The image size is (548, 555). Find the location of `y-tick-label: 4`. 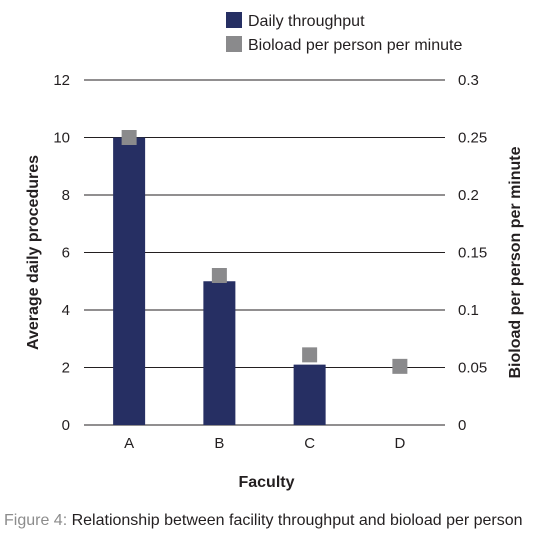

y-tick-label: 4 is located at coordinates (66, 310).